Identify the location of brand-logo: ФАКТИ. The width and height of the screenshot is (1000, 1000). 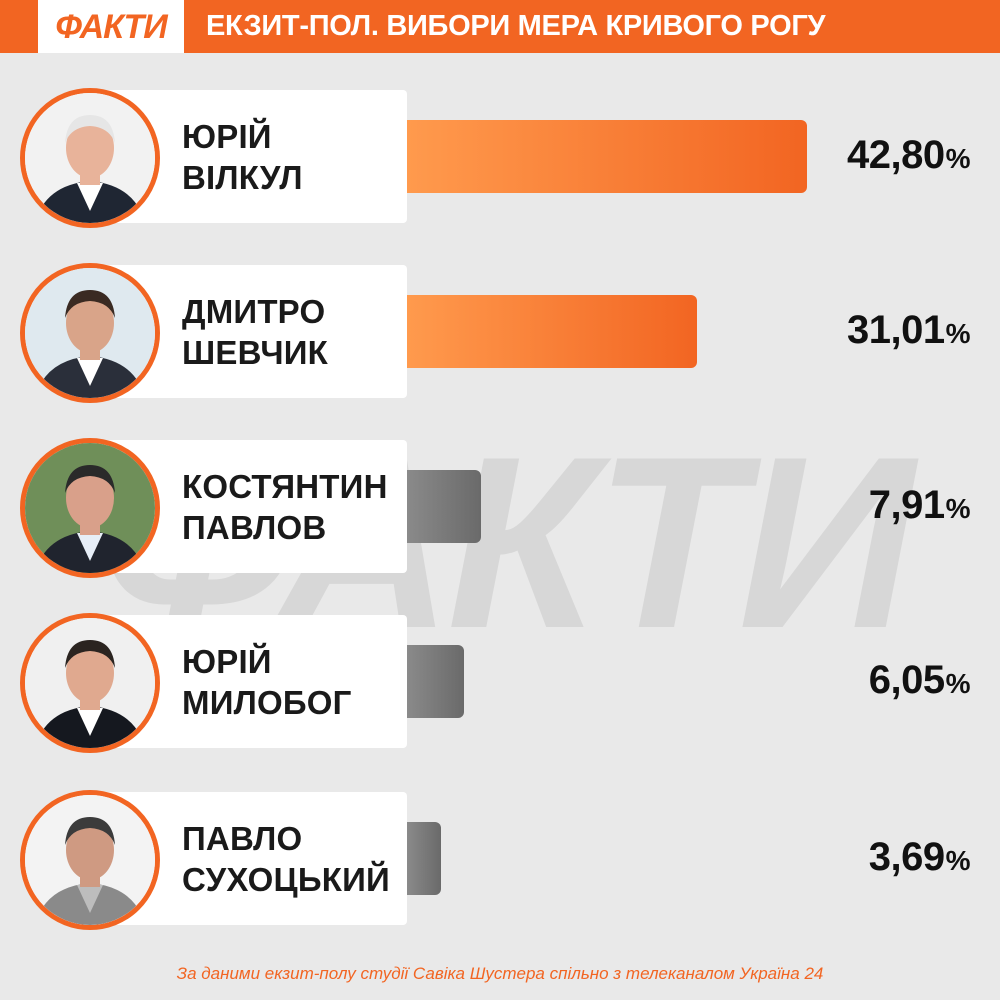
(111, 26).